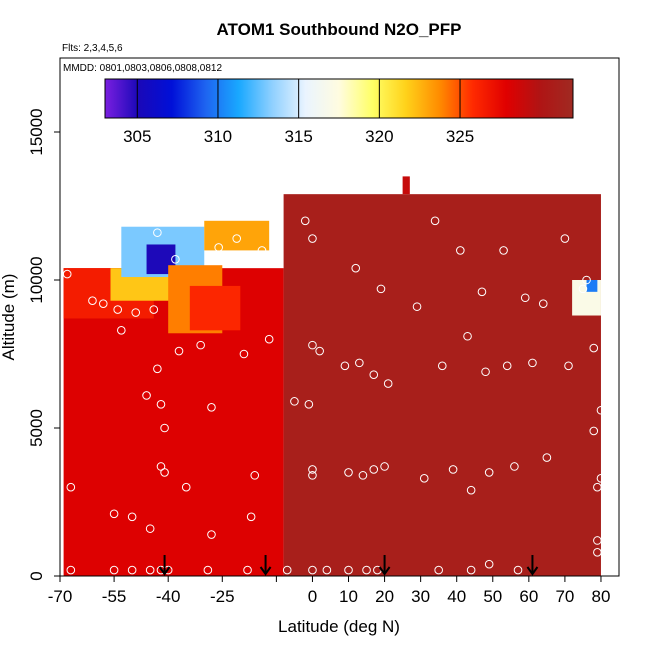 The height and width of the screenshot is (650, 650). I want to click on x-tick-label: 60, so click(528, 596).